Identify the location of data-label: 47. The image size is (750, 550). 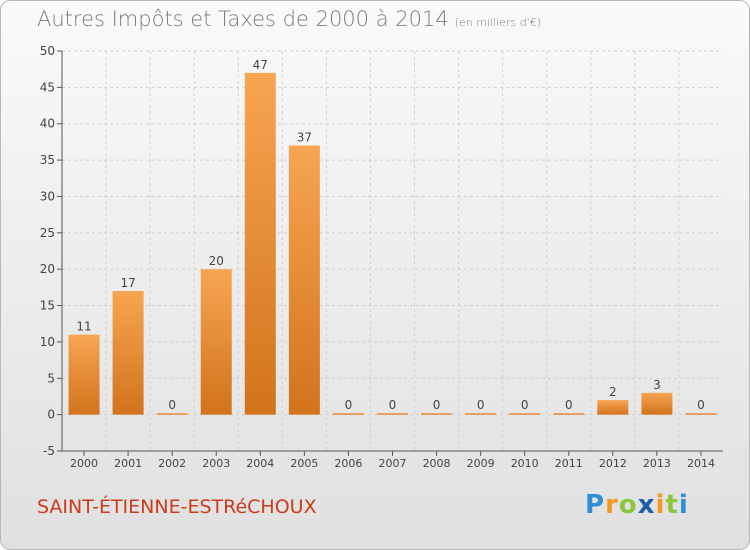
(260, 65).